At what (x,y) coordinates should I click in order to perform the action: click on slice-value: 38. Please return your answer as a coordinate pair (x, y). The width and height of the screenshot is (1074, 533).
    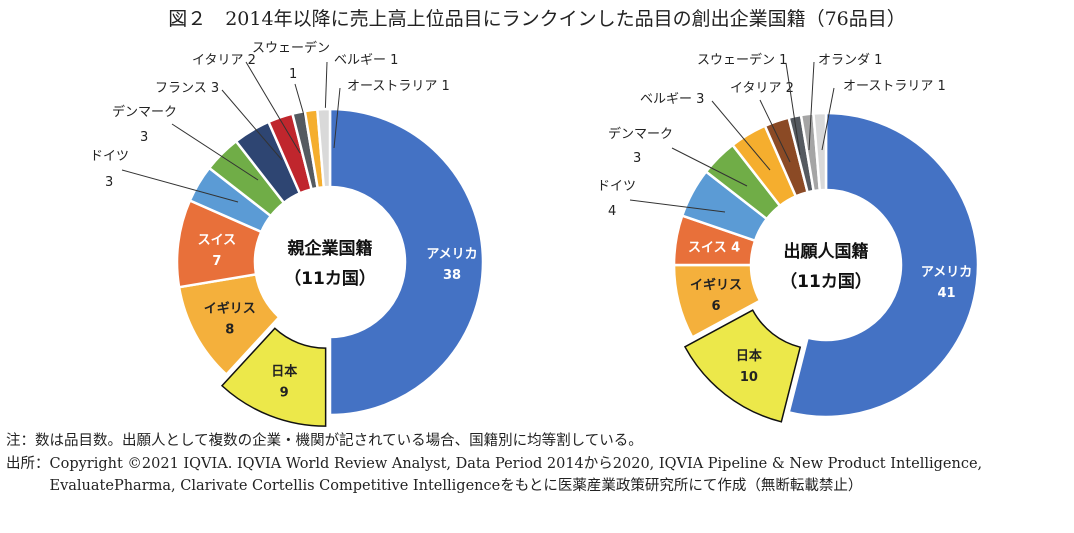
    Looking at the image, I should click on (452, 275).